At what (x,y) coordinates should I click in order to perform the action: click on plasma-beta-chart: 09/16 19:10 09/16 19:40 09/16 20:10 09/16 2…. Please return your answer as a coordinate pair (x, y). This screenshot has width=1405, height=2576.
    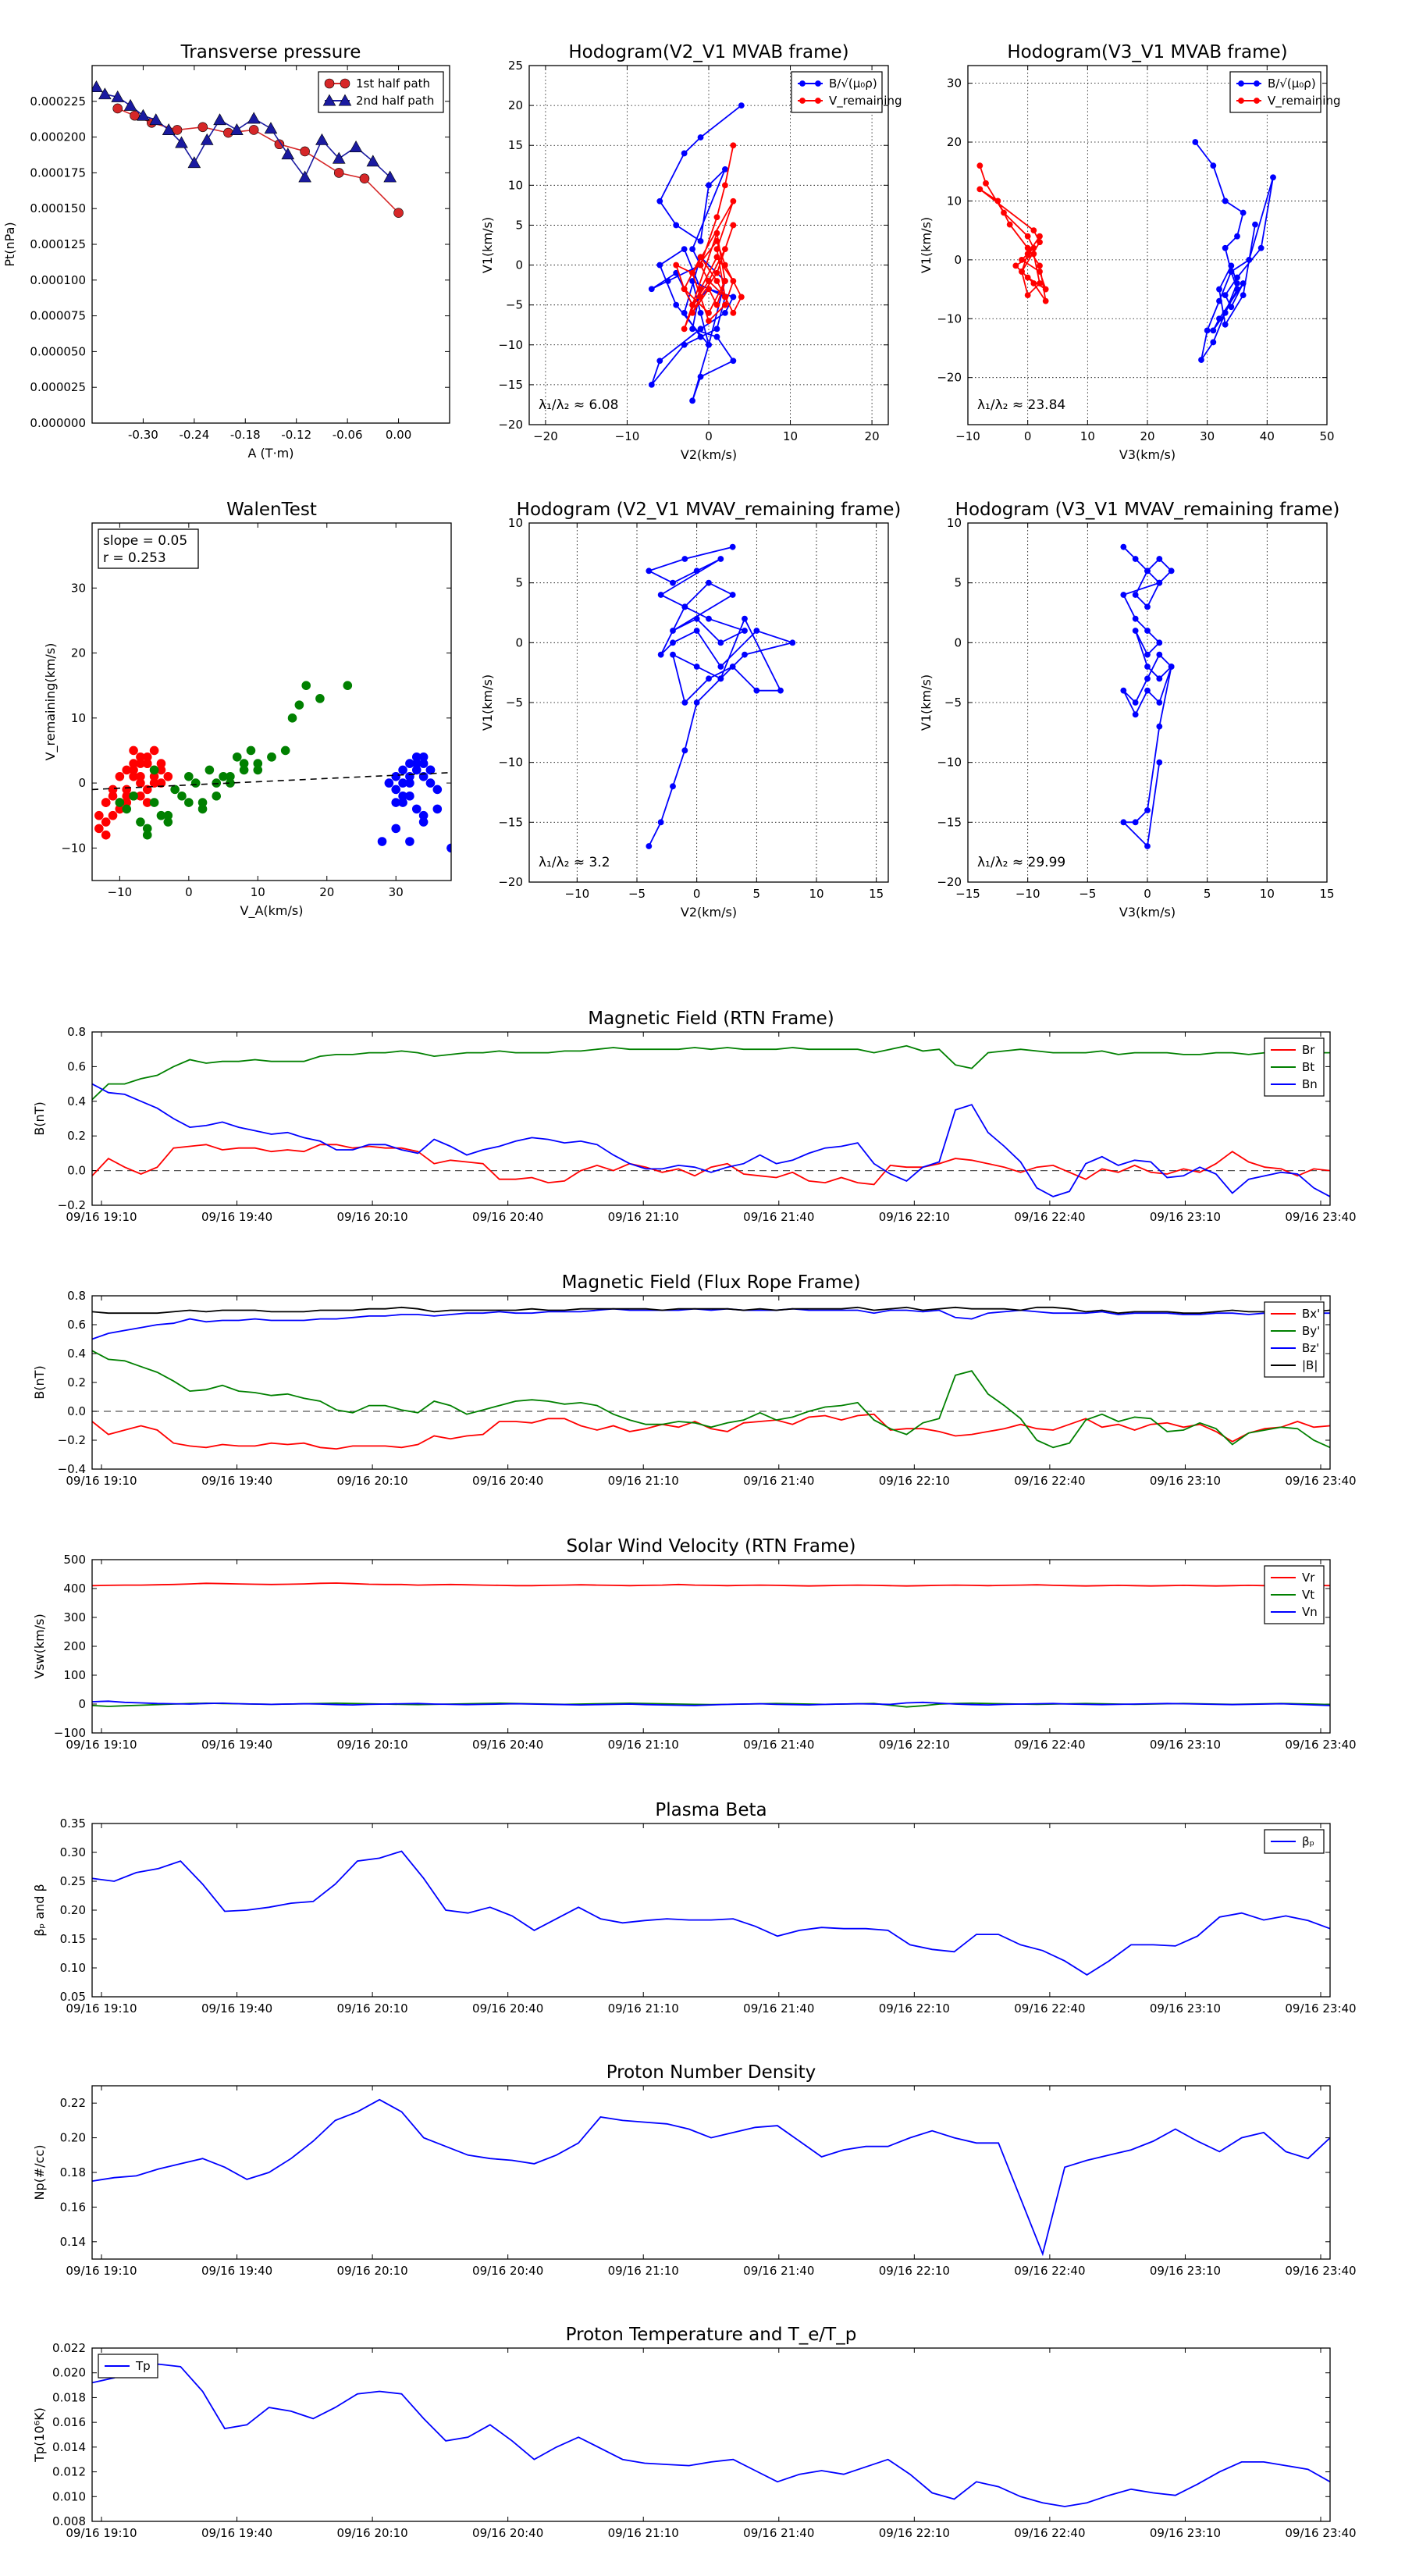
    Looking at the image, I should click on (694, 1908).